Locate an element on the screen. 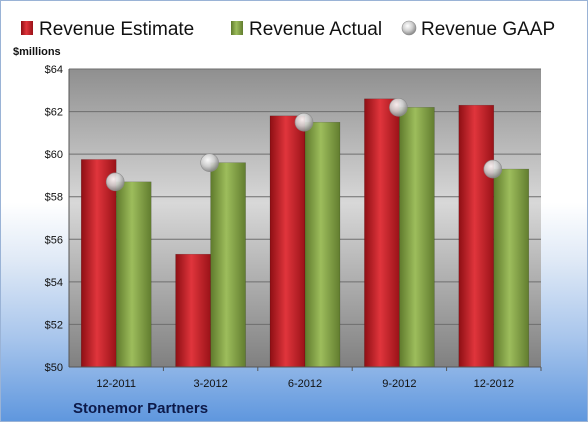  x-tick-label: 6-2012 is located at coordinates (305, 384).